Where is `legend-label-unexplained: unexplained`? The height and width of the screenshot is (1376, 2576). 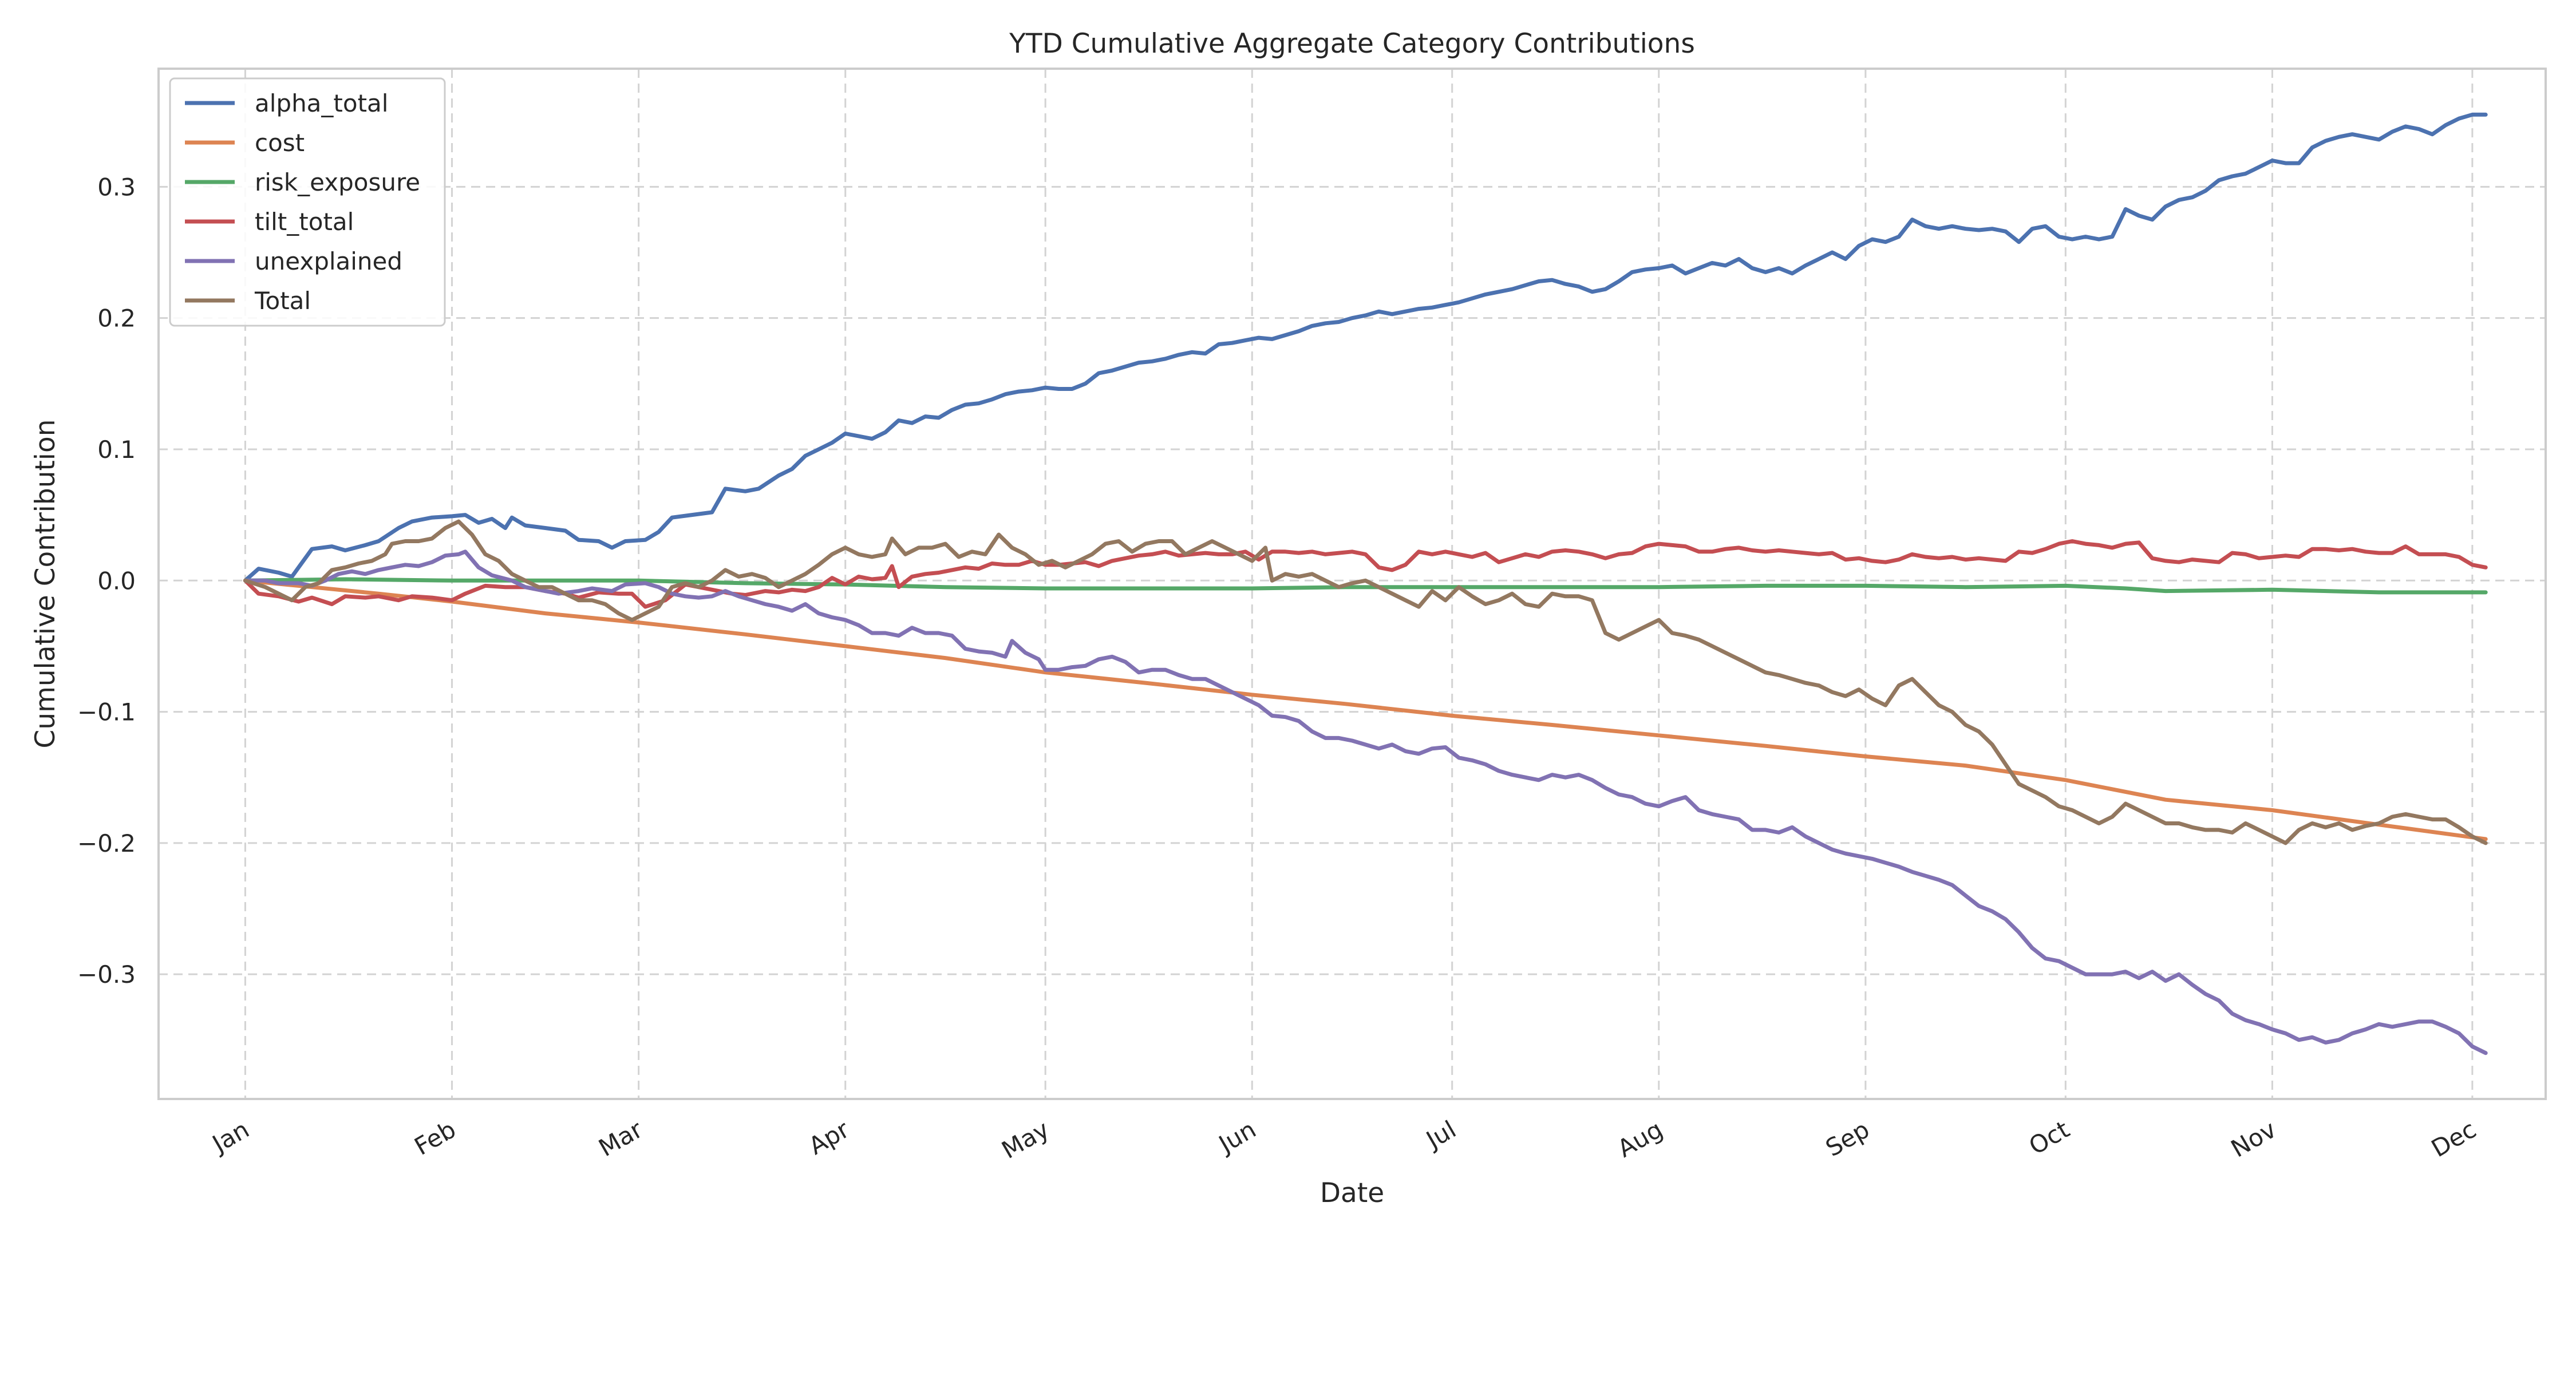 legend-label-unexplained: unexplained is located at coordinates (328, 261).